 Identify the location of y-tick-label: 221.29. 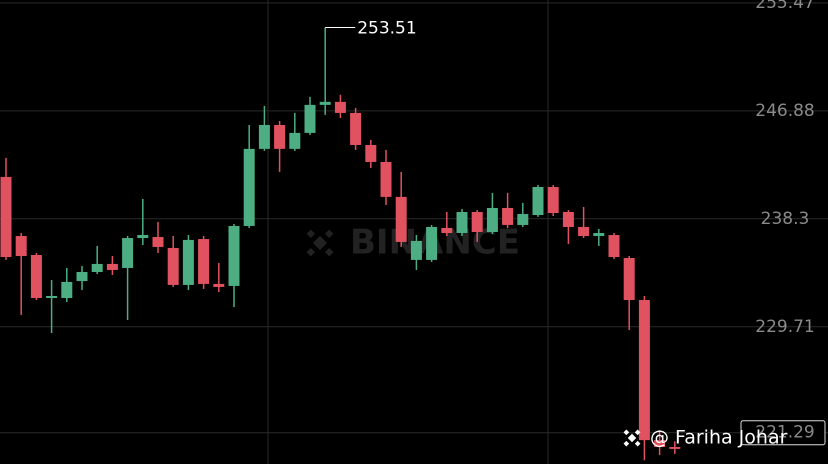
(784, 433).